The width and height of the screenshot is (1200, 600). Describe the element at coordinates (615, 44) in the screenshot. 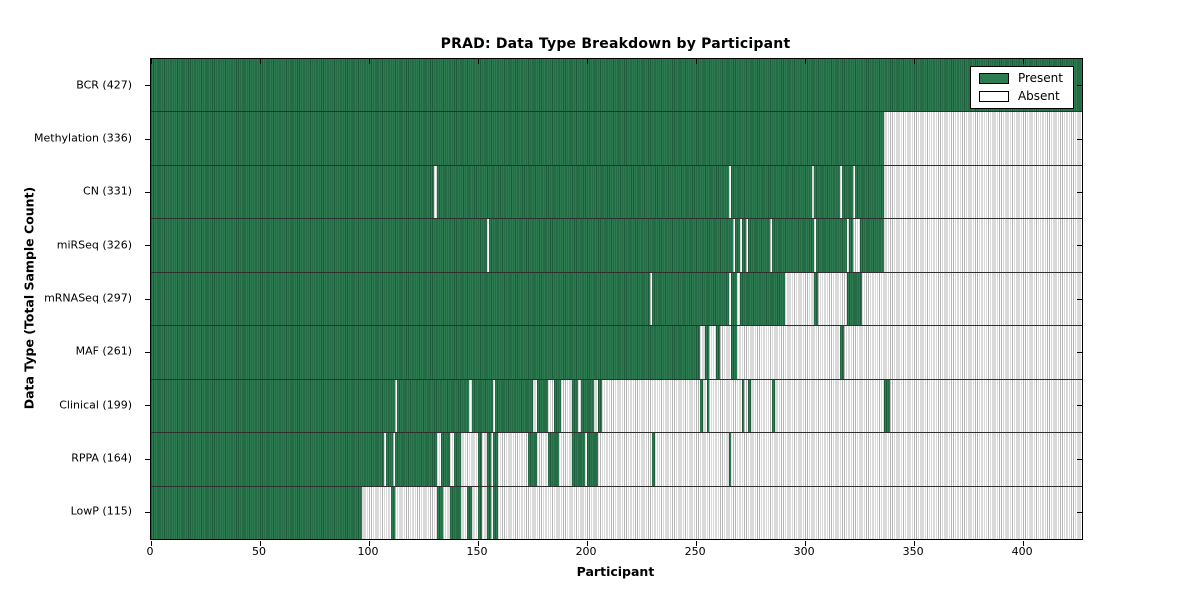

I see `chart-title: PRAD: Data Type Breakdown by Participant` at that location.